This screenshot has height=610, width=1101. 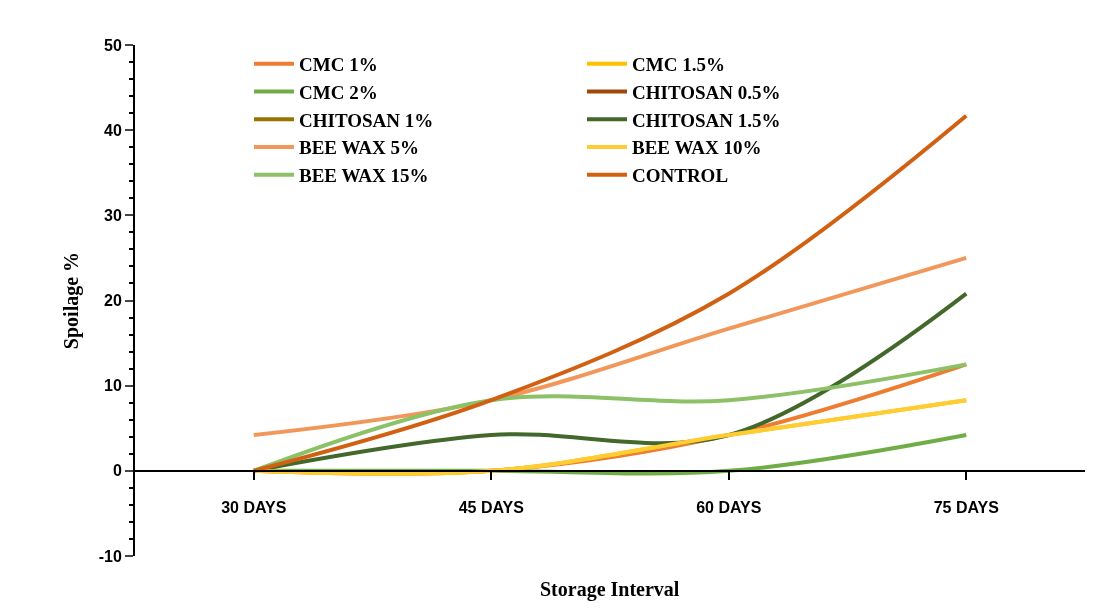 I want to click on y-tick-label: -10, so click(x=110, y=556).